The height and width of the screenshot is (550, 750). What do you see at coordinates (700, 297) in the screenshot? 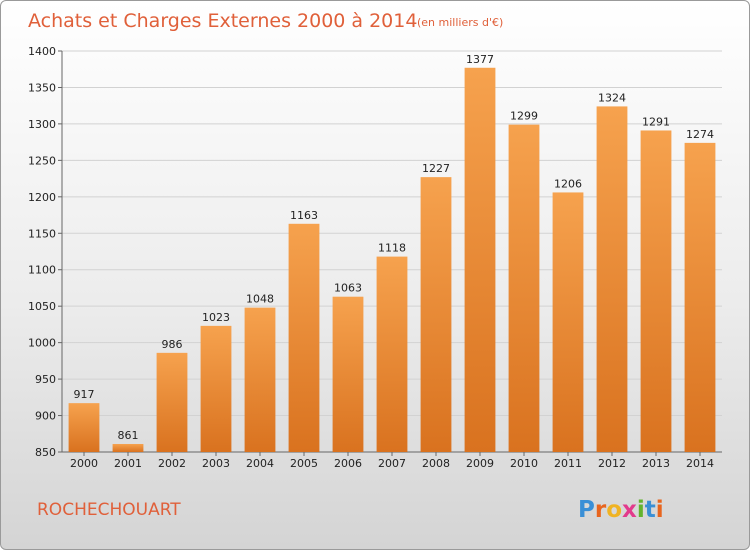
I see `bar-2014` at bounding box center [700, 297].